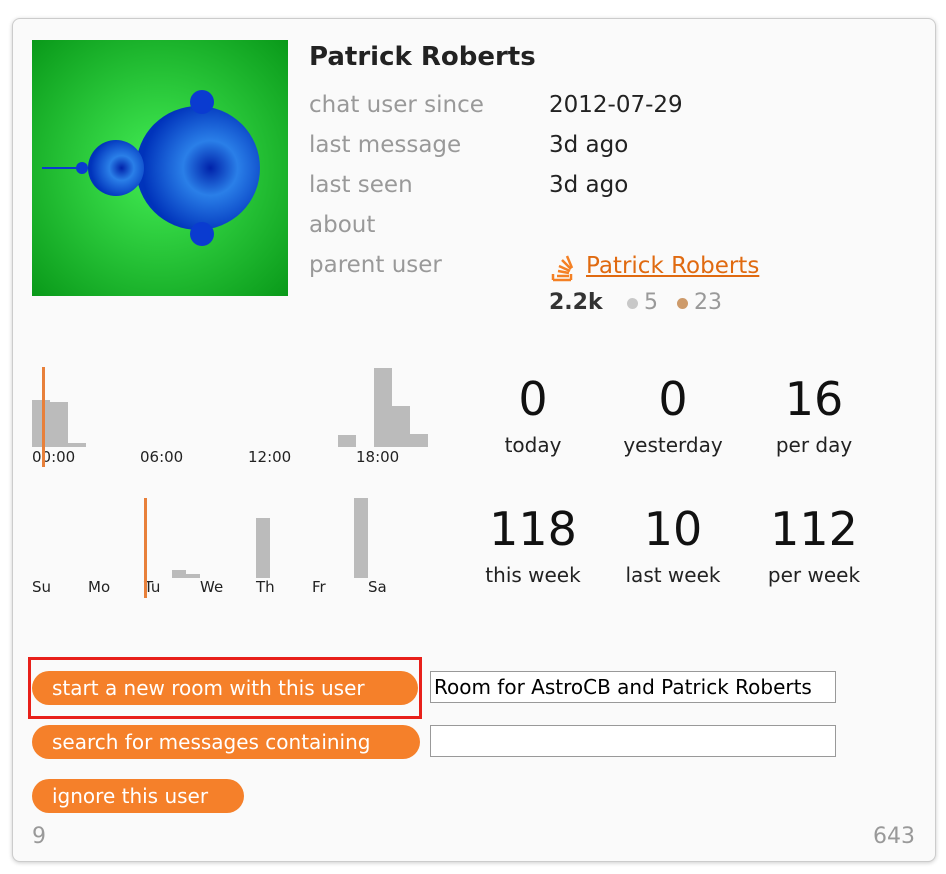  What do you see at coordinates (138, 796) in the screenshot?
I see `ignore-button: ignore this user` at bounding box center [138, 796].